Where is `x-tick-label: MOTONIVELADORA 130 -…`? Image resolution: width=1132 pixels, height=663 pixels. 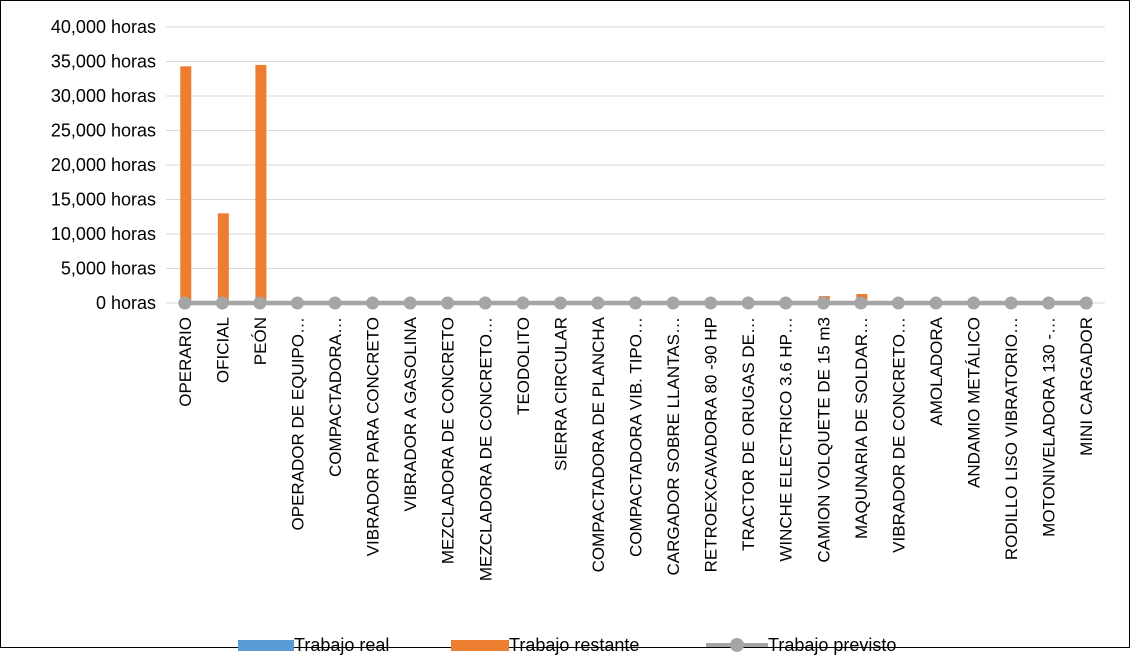
x-tick-label: MOTONIVELADORA 130 -… is located at coordinates (1049, 427).